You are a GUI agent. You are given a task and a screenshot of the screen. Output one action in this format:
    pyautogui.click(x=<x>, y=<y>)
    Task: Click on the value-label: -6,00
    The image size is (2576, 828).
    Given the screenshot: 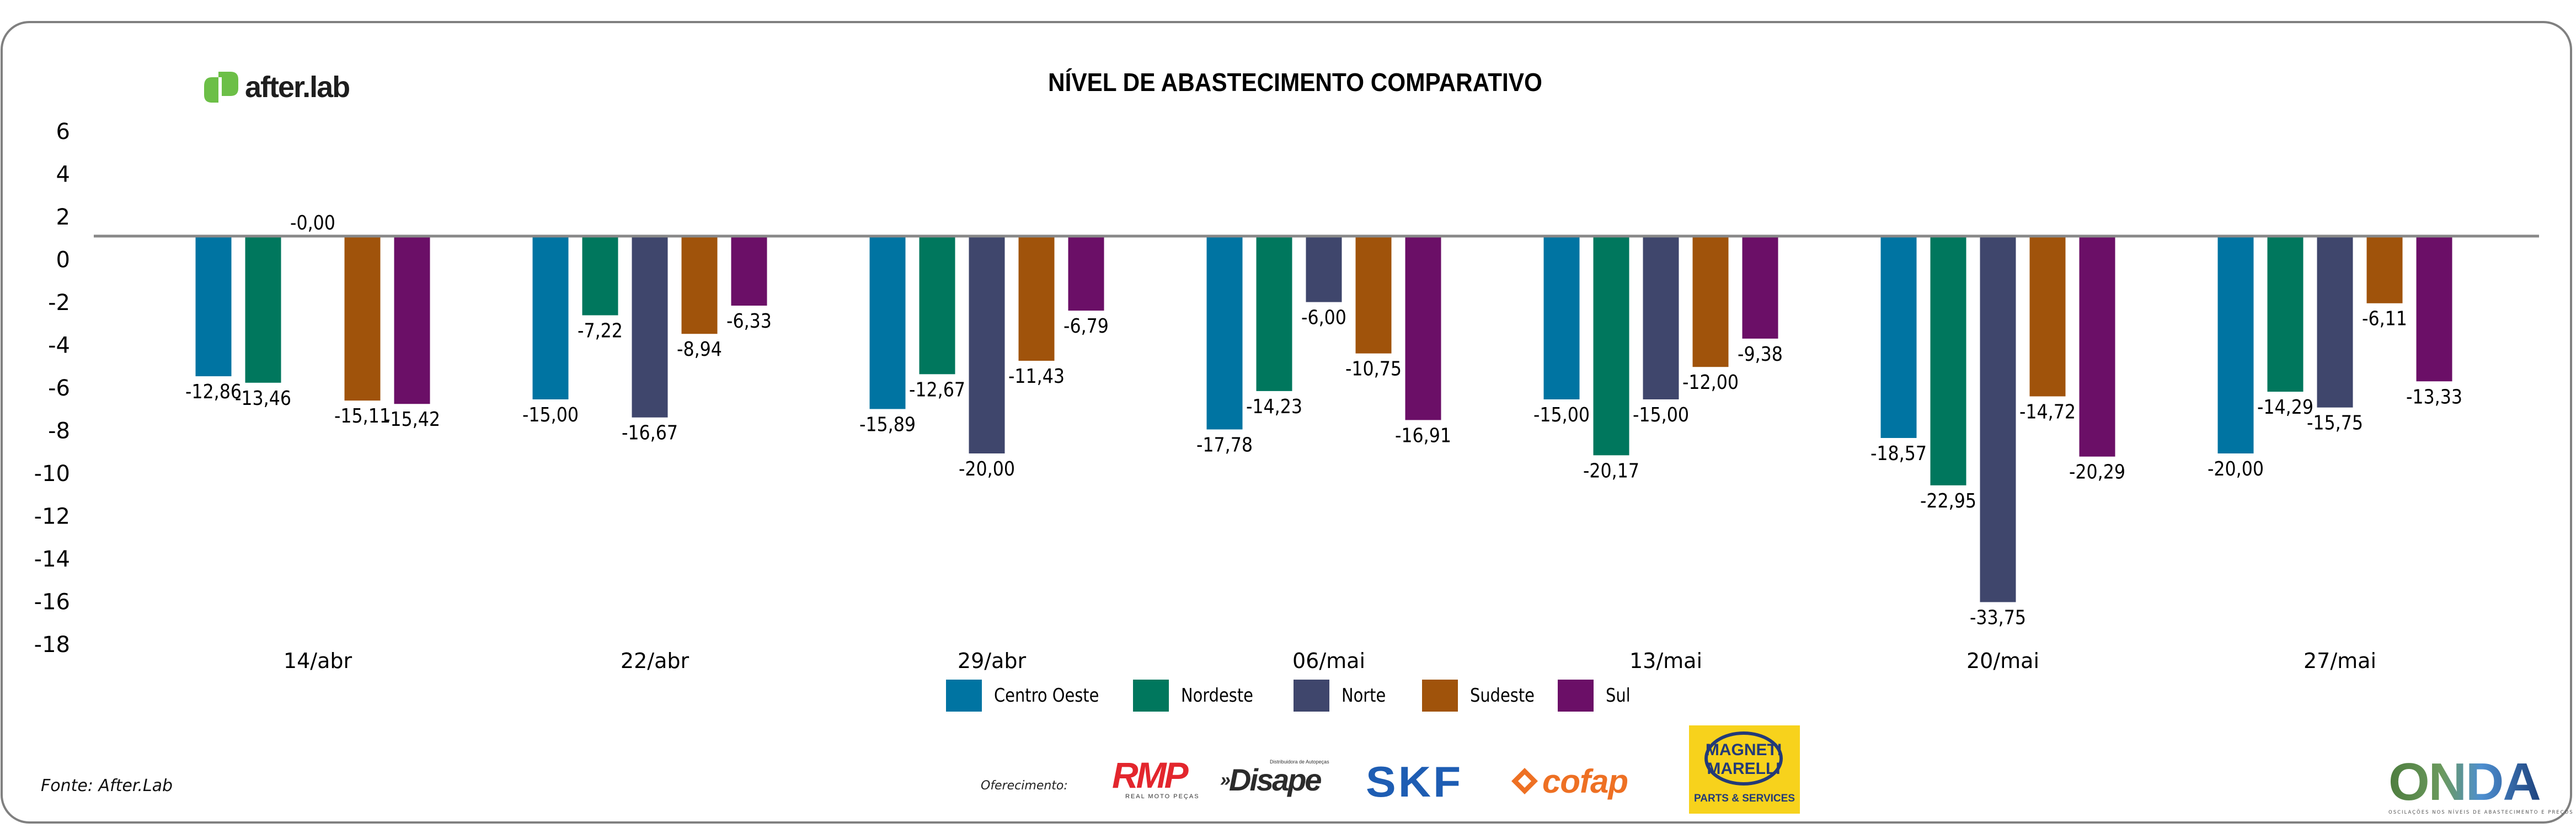 What is the action you would take?
    pyautogui.click(x=1323, y=317)
    